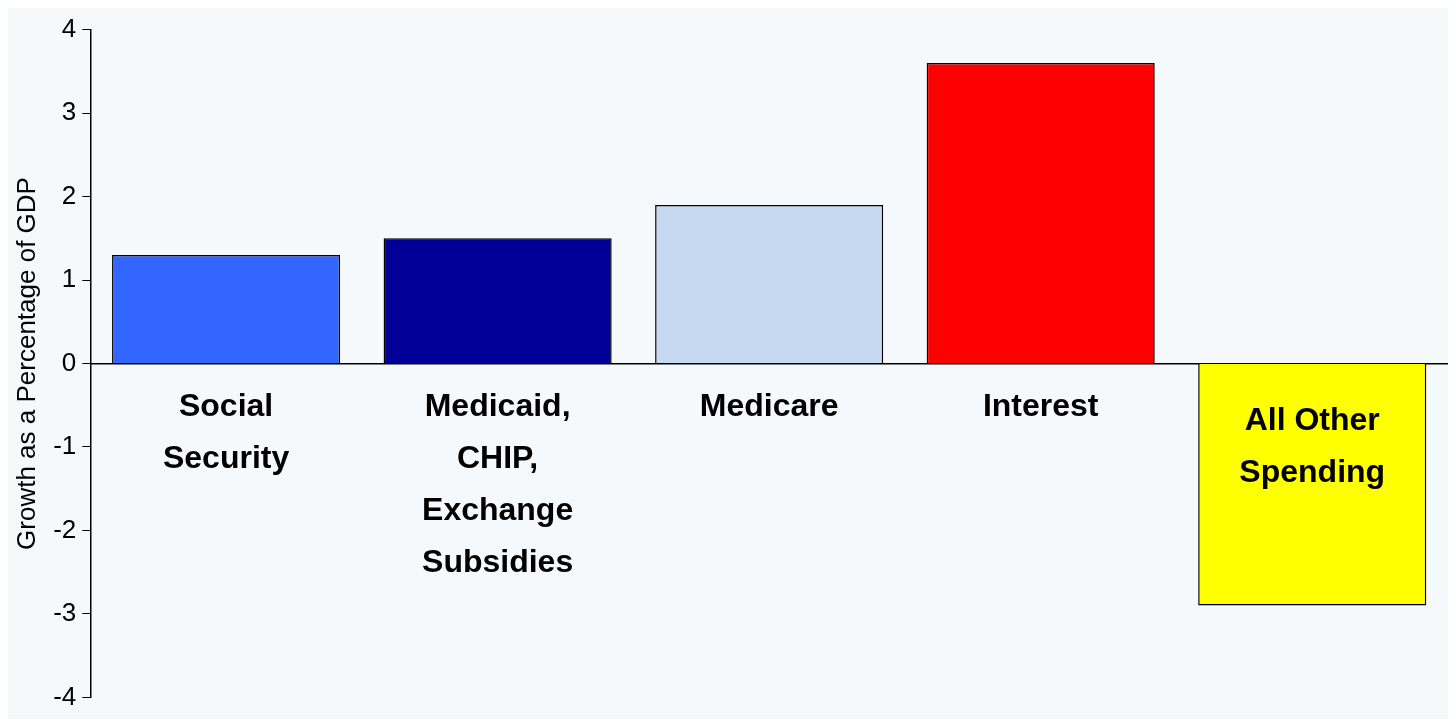  What do you see at coordinates (65, 695) in the screenshot?
I see `y-tick-label: -4` at bounding box center [65, 695].